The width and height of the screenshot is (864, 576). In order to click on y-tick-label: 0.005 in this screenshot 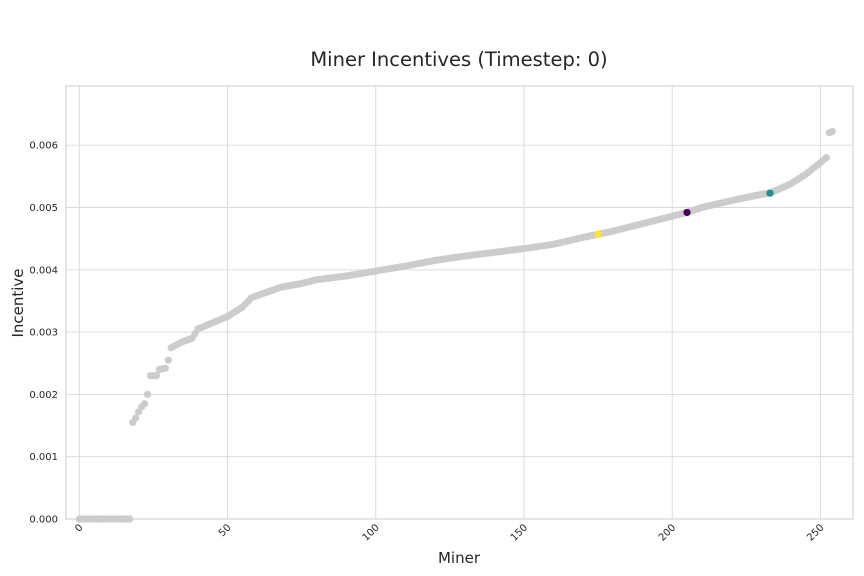, I will do `click(43, 208)`.